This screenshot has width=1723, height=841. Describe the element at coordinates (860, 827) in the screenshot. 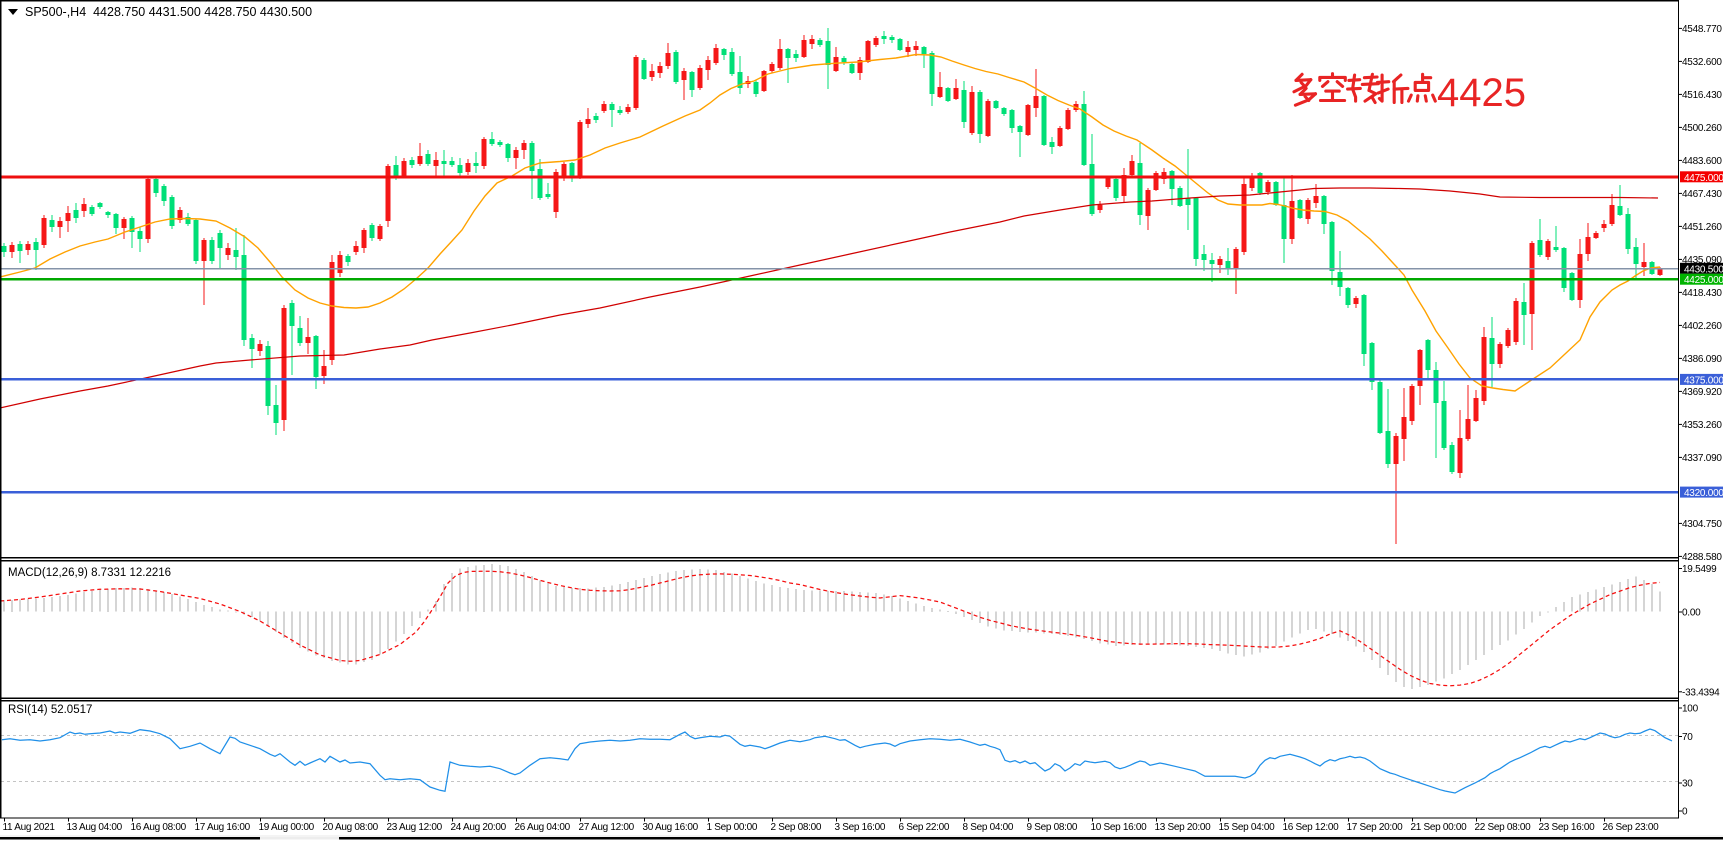

I see `svg-text: 3 Sep 16:00` at that location.